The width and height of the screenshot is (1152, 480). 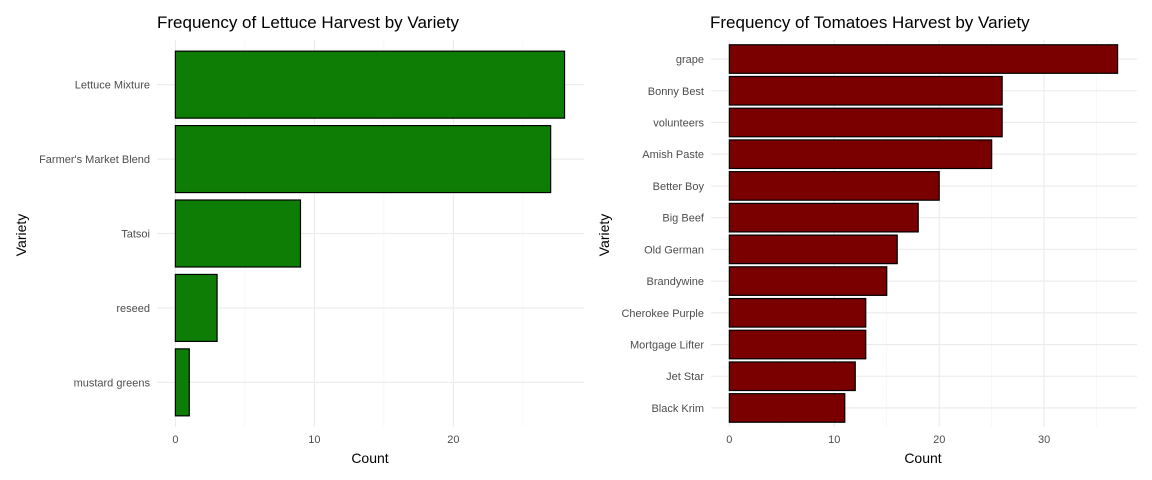 I want to click on tomatoes-y-tick-label: Black Krim, so click(x=677, y=409).